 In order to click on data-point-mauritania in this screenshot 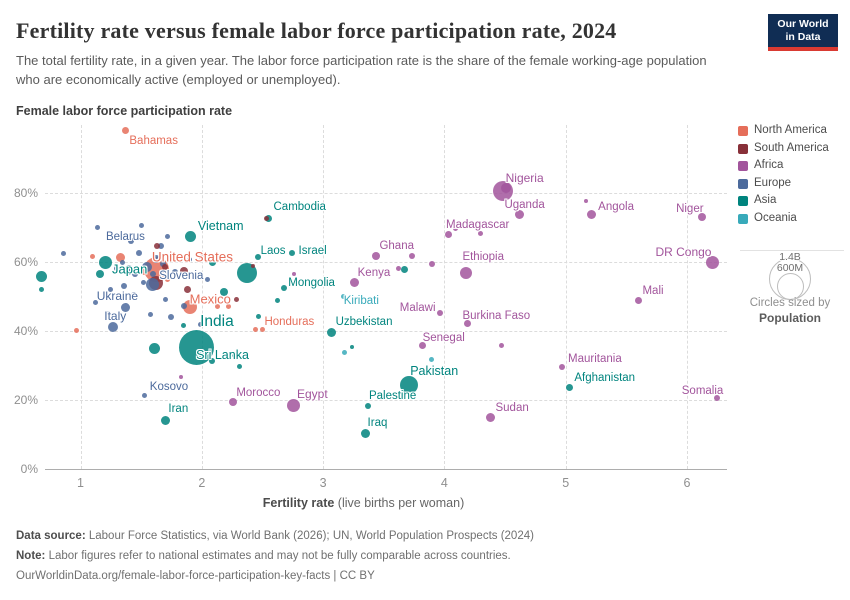, I will do `click(562, 366)`.